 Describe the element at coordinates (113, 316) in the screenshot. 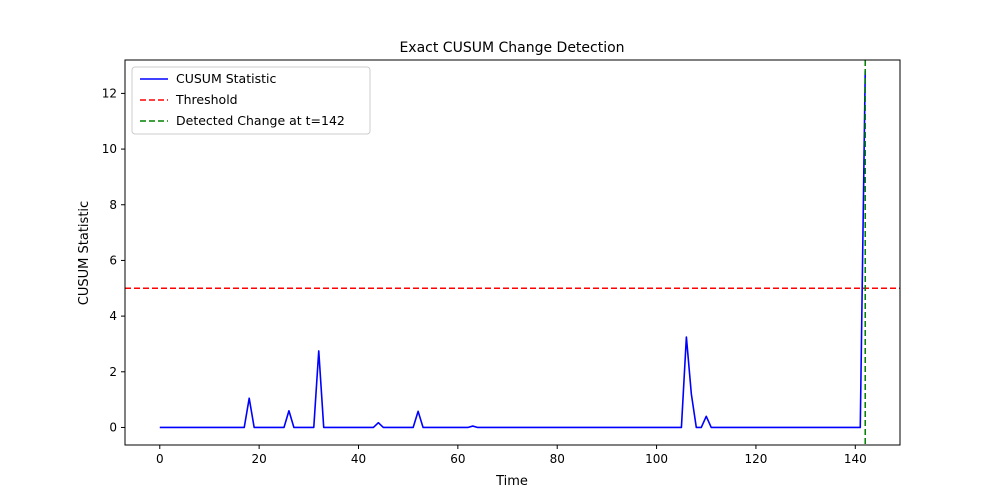

I see `y-tick-label: 4` at that location.